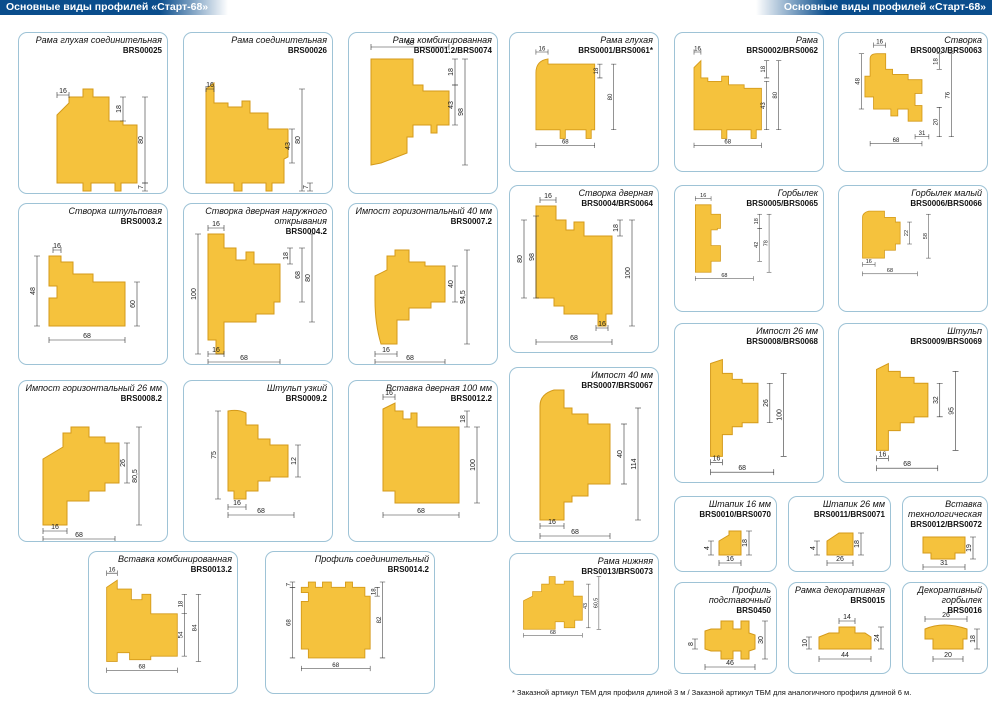 This screenshot has height=701, width=992. I want to click on profile-card: 16 18 42 78 68 Горбылек BRS0005/BRS0065, so click(749, 248).